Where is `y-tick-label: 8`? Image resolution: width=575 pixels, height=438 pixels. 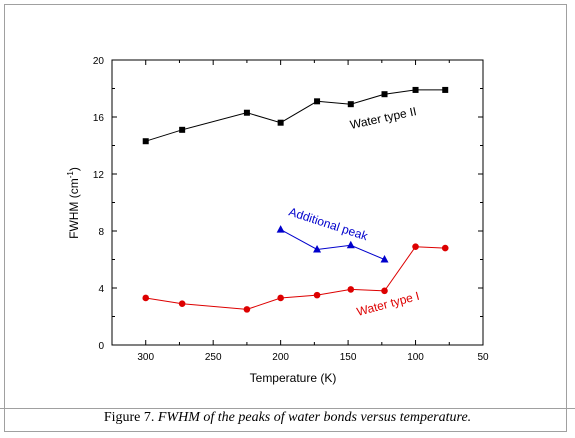
y-tick-label: 8 is located at coordinates (101, 232).